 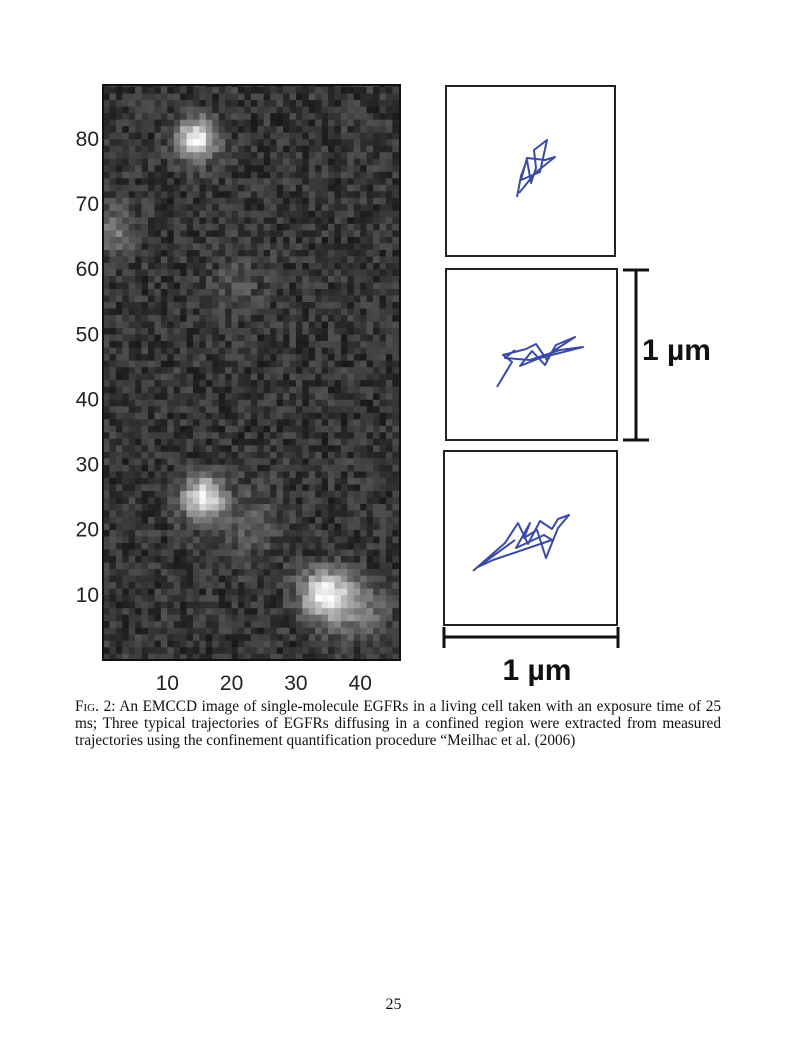 I want to click on y-tick-label: 20, so click(x=87, y=530).